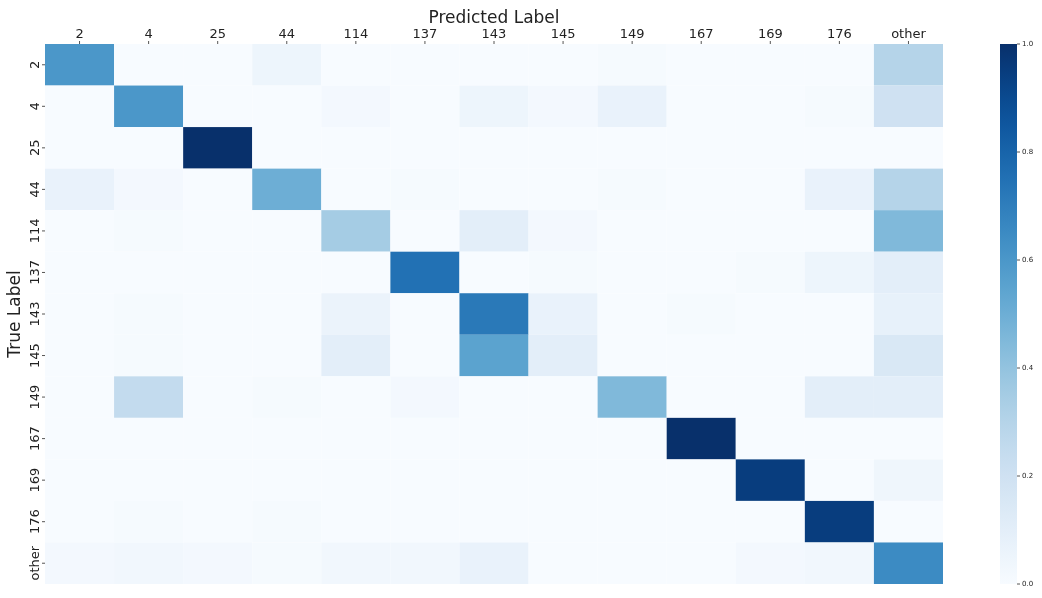  Describe the element at coordinates (494, 17) in the screenshot. I see `x-axis-title: Predicted Label` at that location.